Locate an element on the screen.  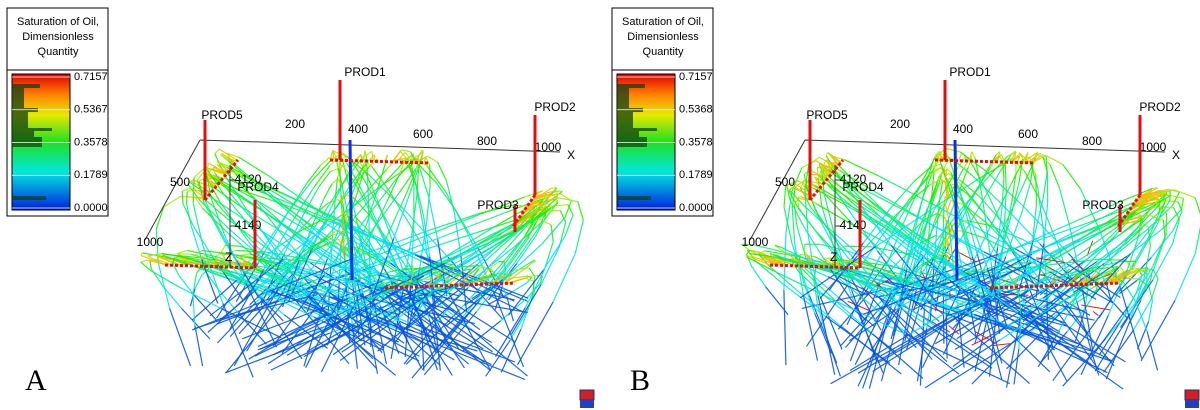
legend-tick-label: 0.7157 is located at coordinates (91, 77).